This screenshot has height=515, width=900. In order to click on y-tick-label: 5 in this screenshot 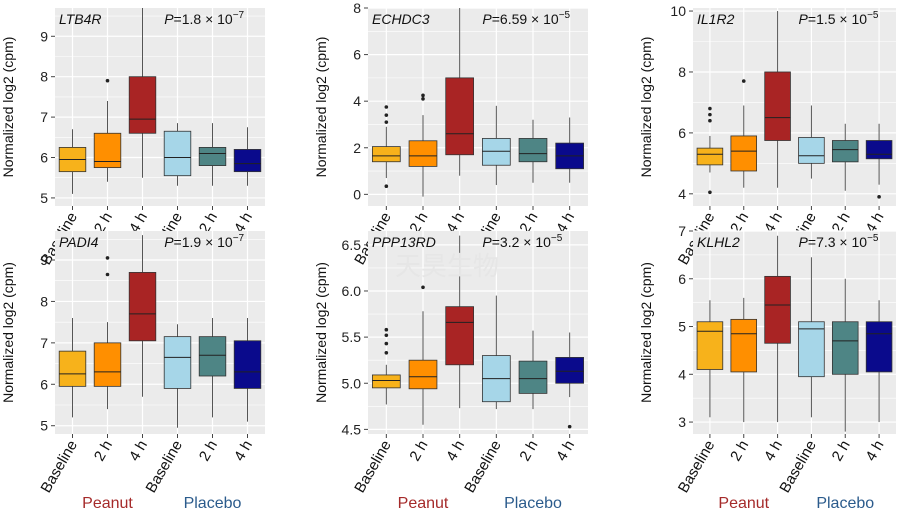, I will do `click(44, 426)`.